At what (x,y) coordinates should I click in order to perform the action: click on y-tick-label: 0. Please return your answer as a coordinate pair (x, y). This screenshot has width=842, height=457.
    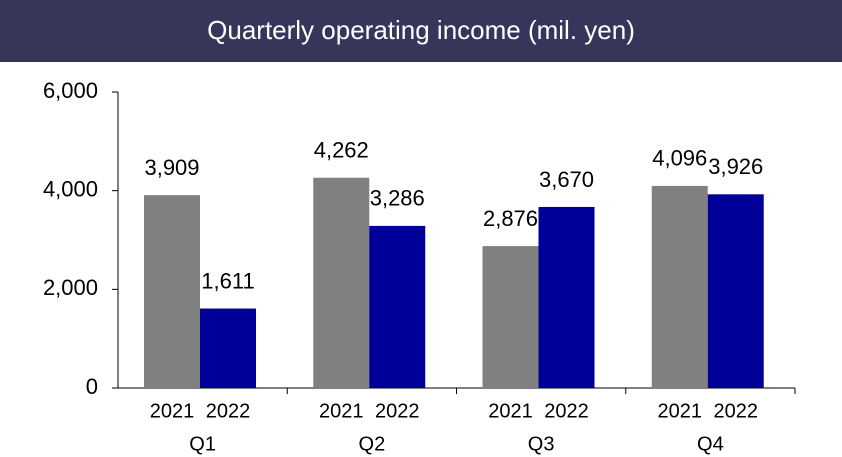
    Looking at the image, I should click on (92, 386).